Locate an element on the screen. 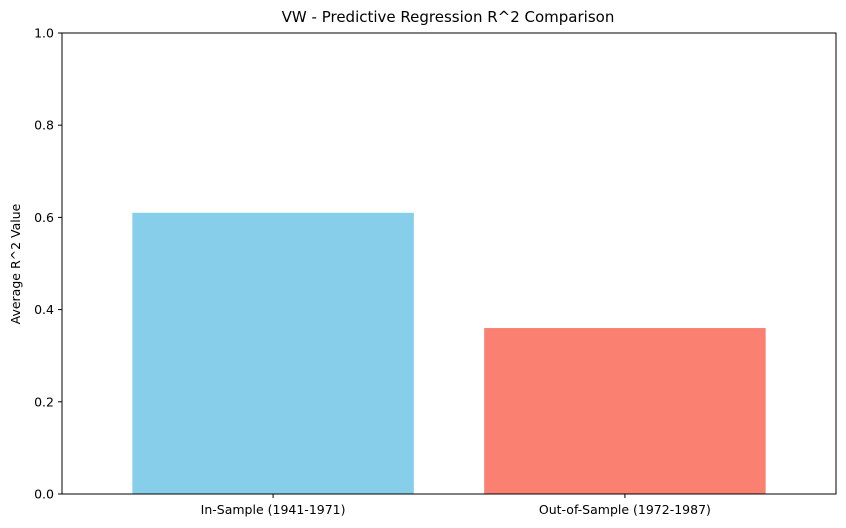  x-tick-label-1: Out-of-Sample (1972-1987) is located at coordinates (625, 509).